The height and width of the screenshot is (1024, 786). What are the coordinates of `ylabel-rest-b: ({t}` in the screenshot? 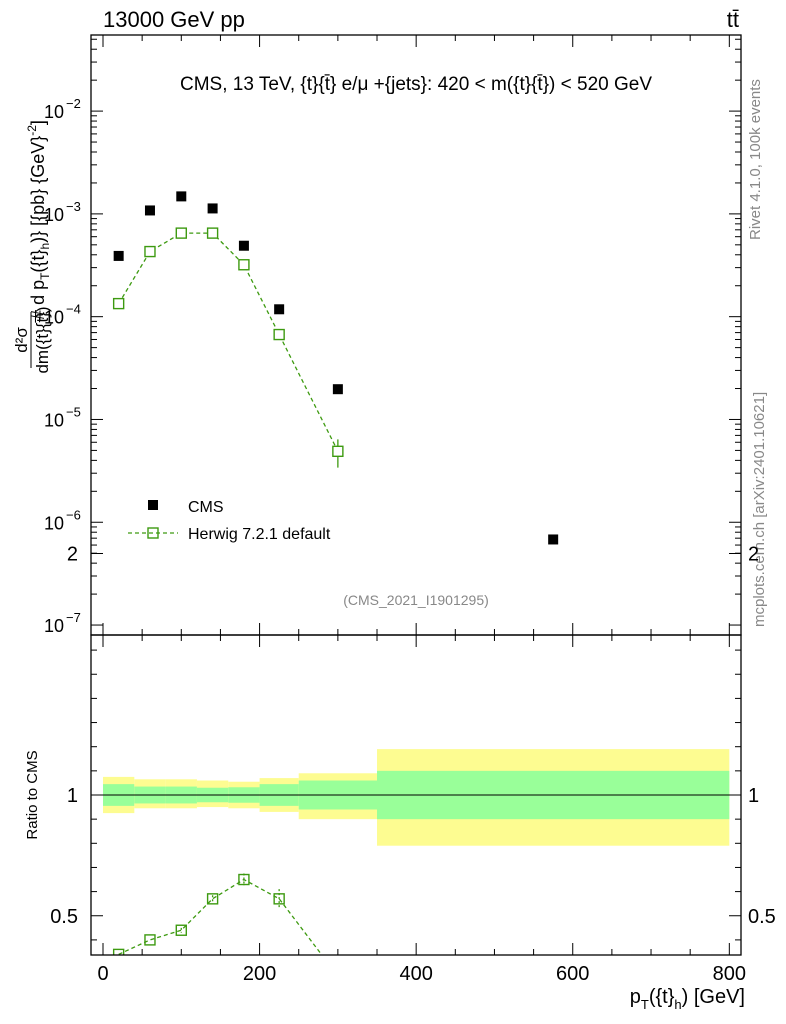 It's located at (38, 261).